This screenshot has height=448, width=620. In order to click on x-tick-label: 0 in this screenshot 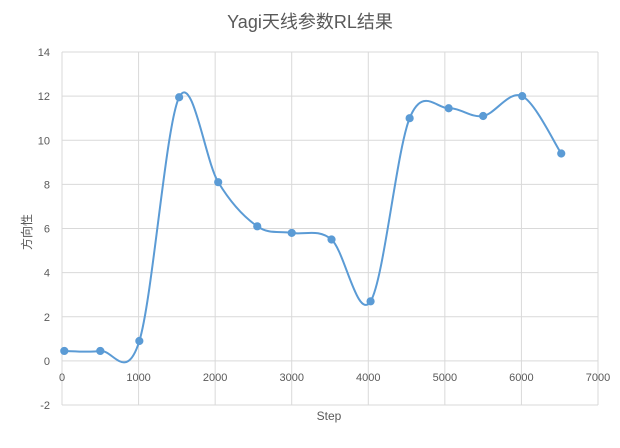, I will do `click(62, 378)`.